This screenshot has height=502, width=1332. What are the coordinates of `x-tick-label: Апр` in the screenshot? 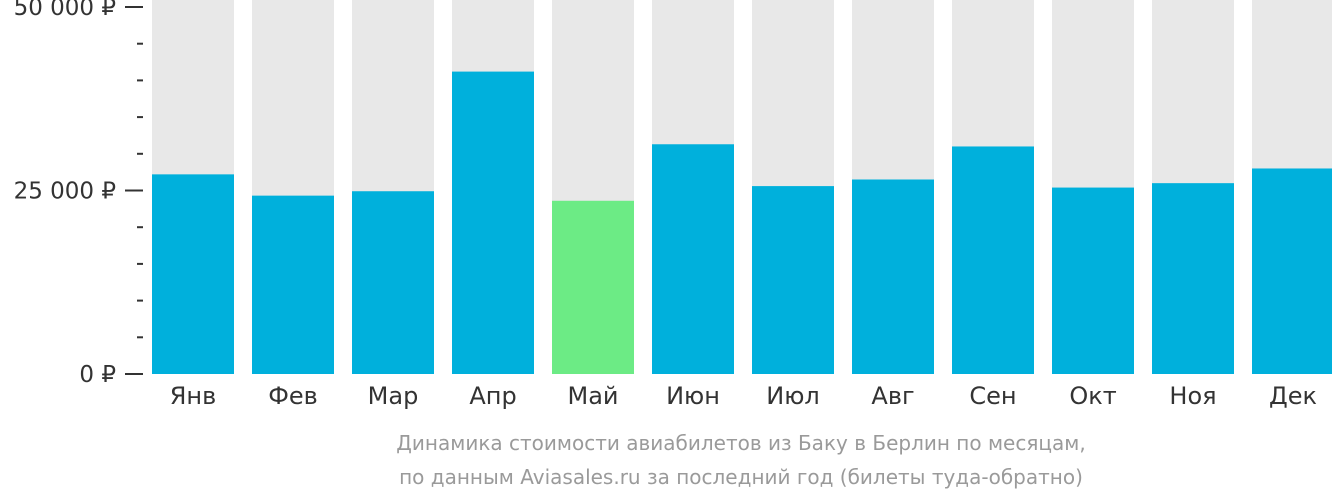 It's located at (492, 396).